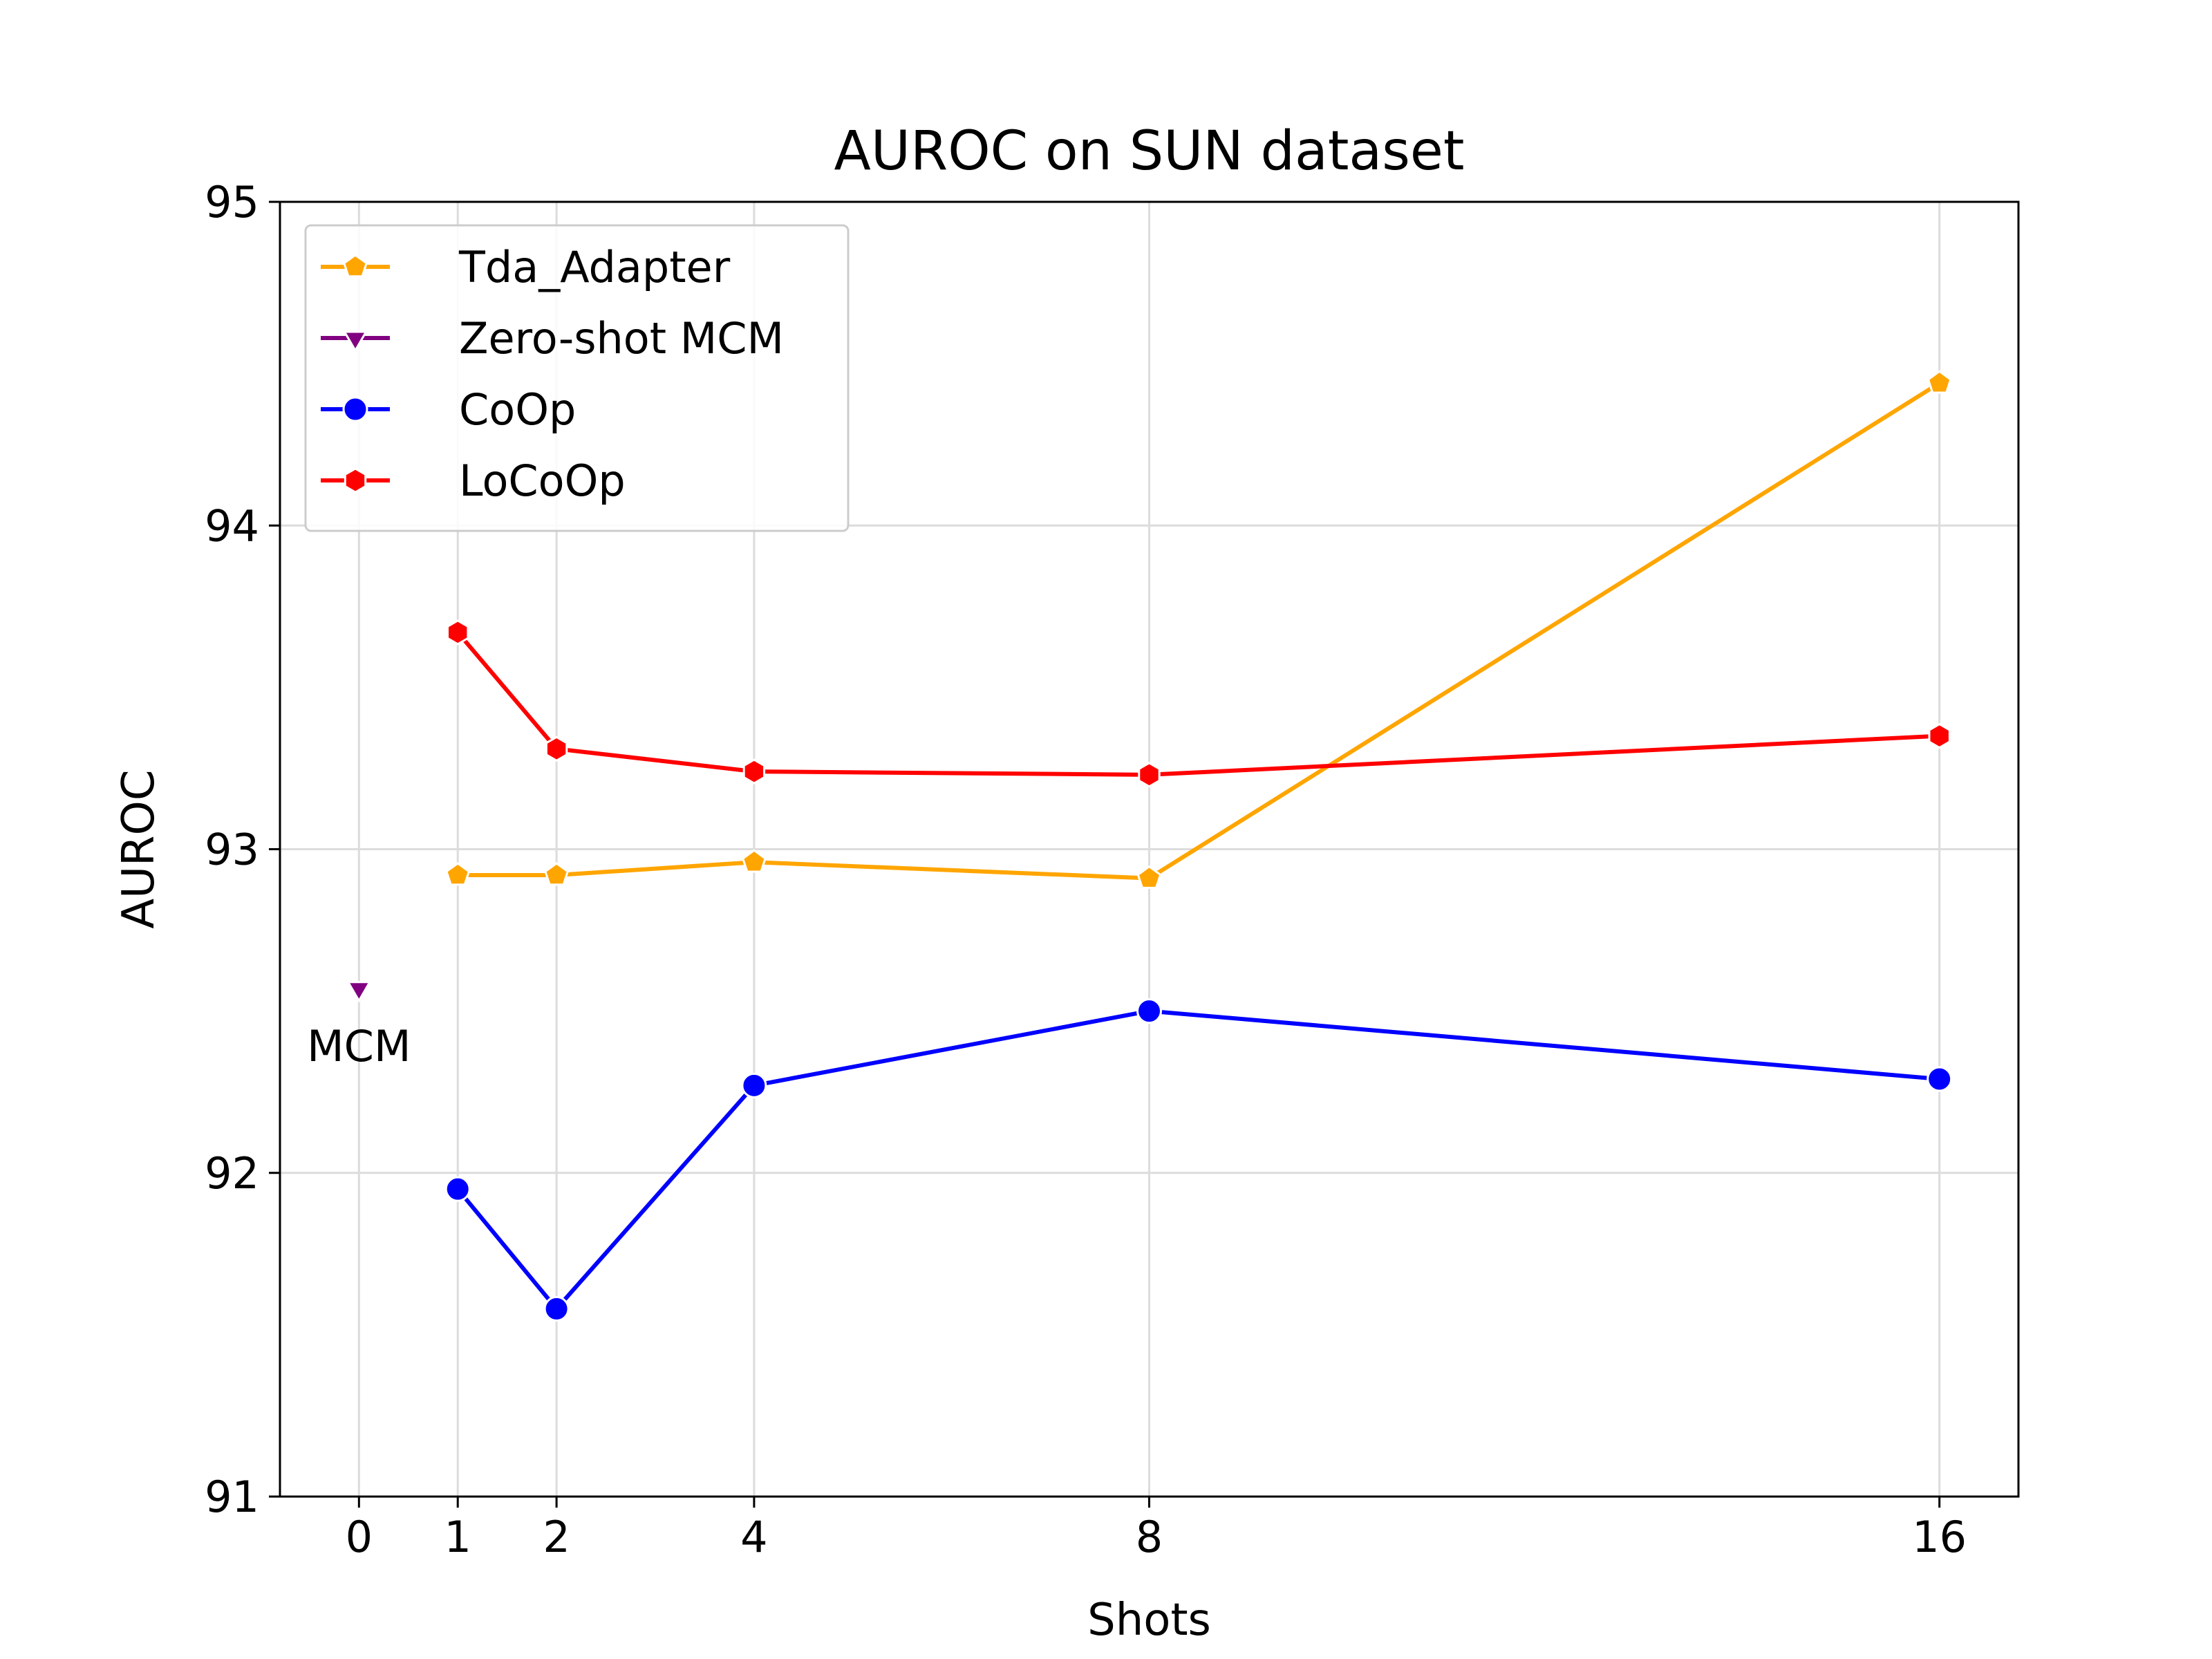 The image size is (2212, 1659). What do you see at coordinates (232, 1497) in the screenshot?
I see `y-tick-label: 91` at bounding box center [232, 1497].